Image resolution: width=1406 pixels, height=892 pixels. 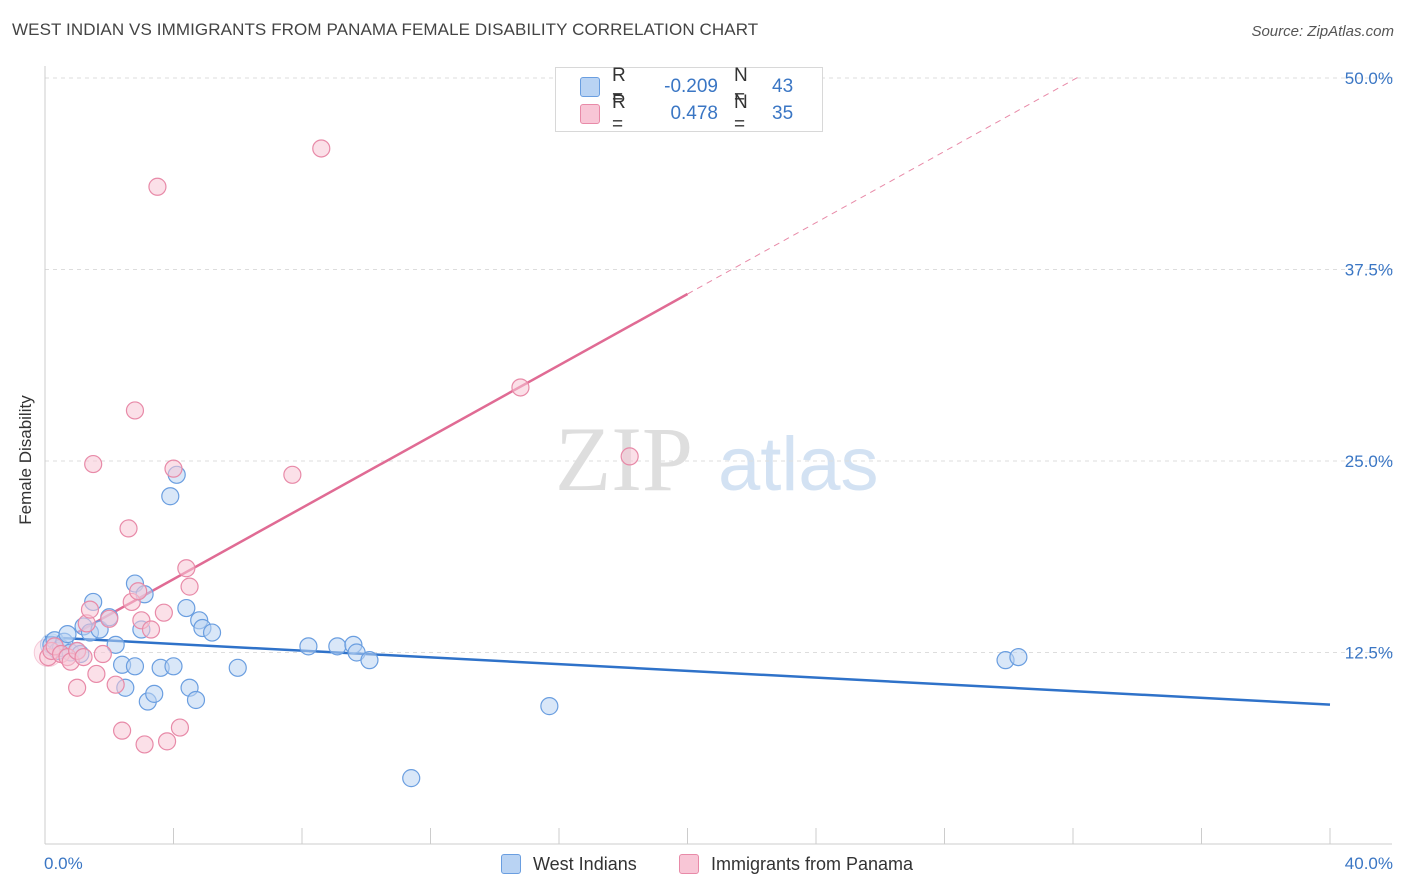 I want to click on y-tick-label: 50.0%, so click(x=1369, y=78).